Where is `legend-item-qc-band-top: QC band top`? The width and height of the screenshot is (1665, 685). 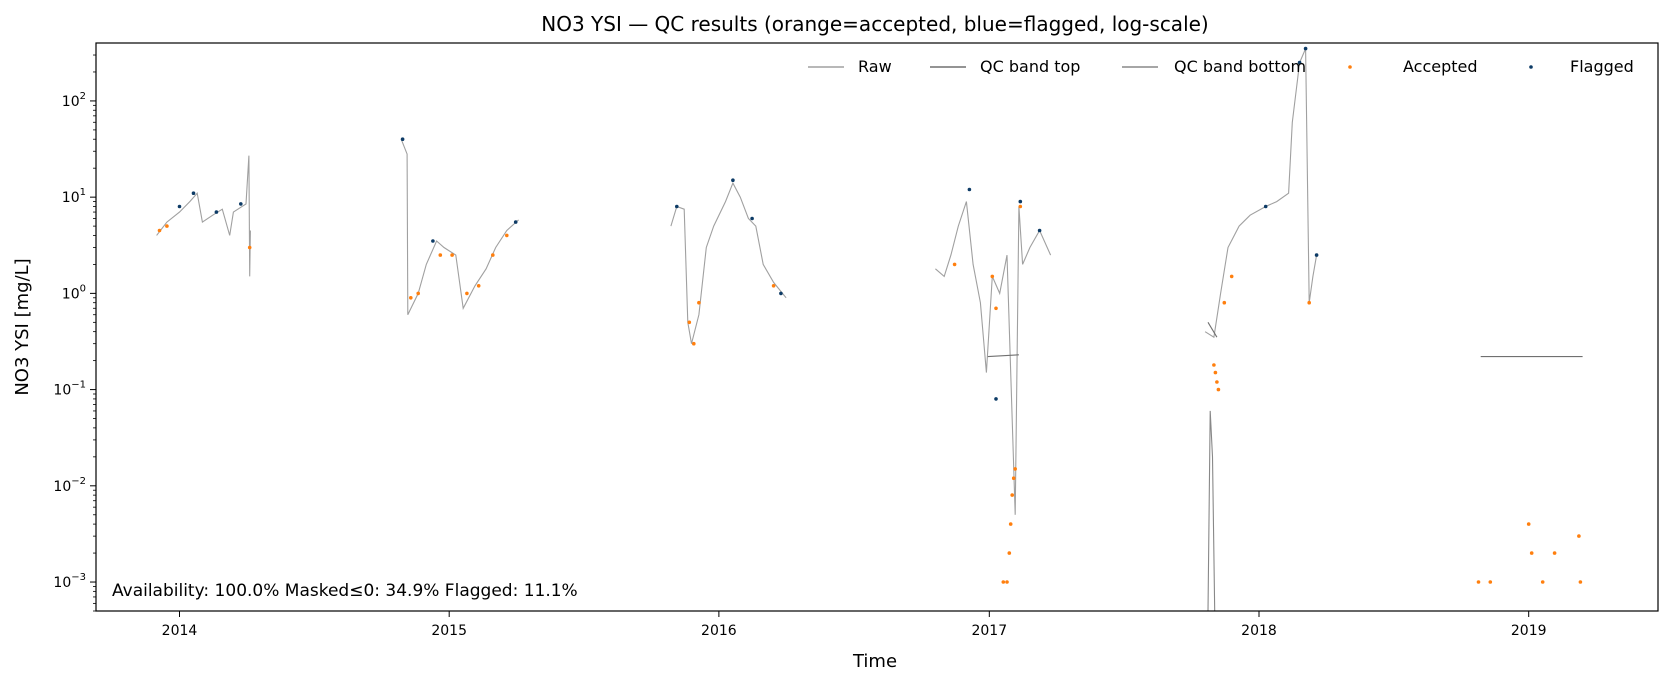
legend-item-qc-band-top: QC band top is located at coordinates (1005, 66).